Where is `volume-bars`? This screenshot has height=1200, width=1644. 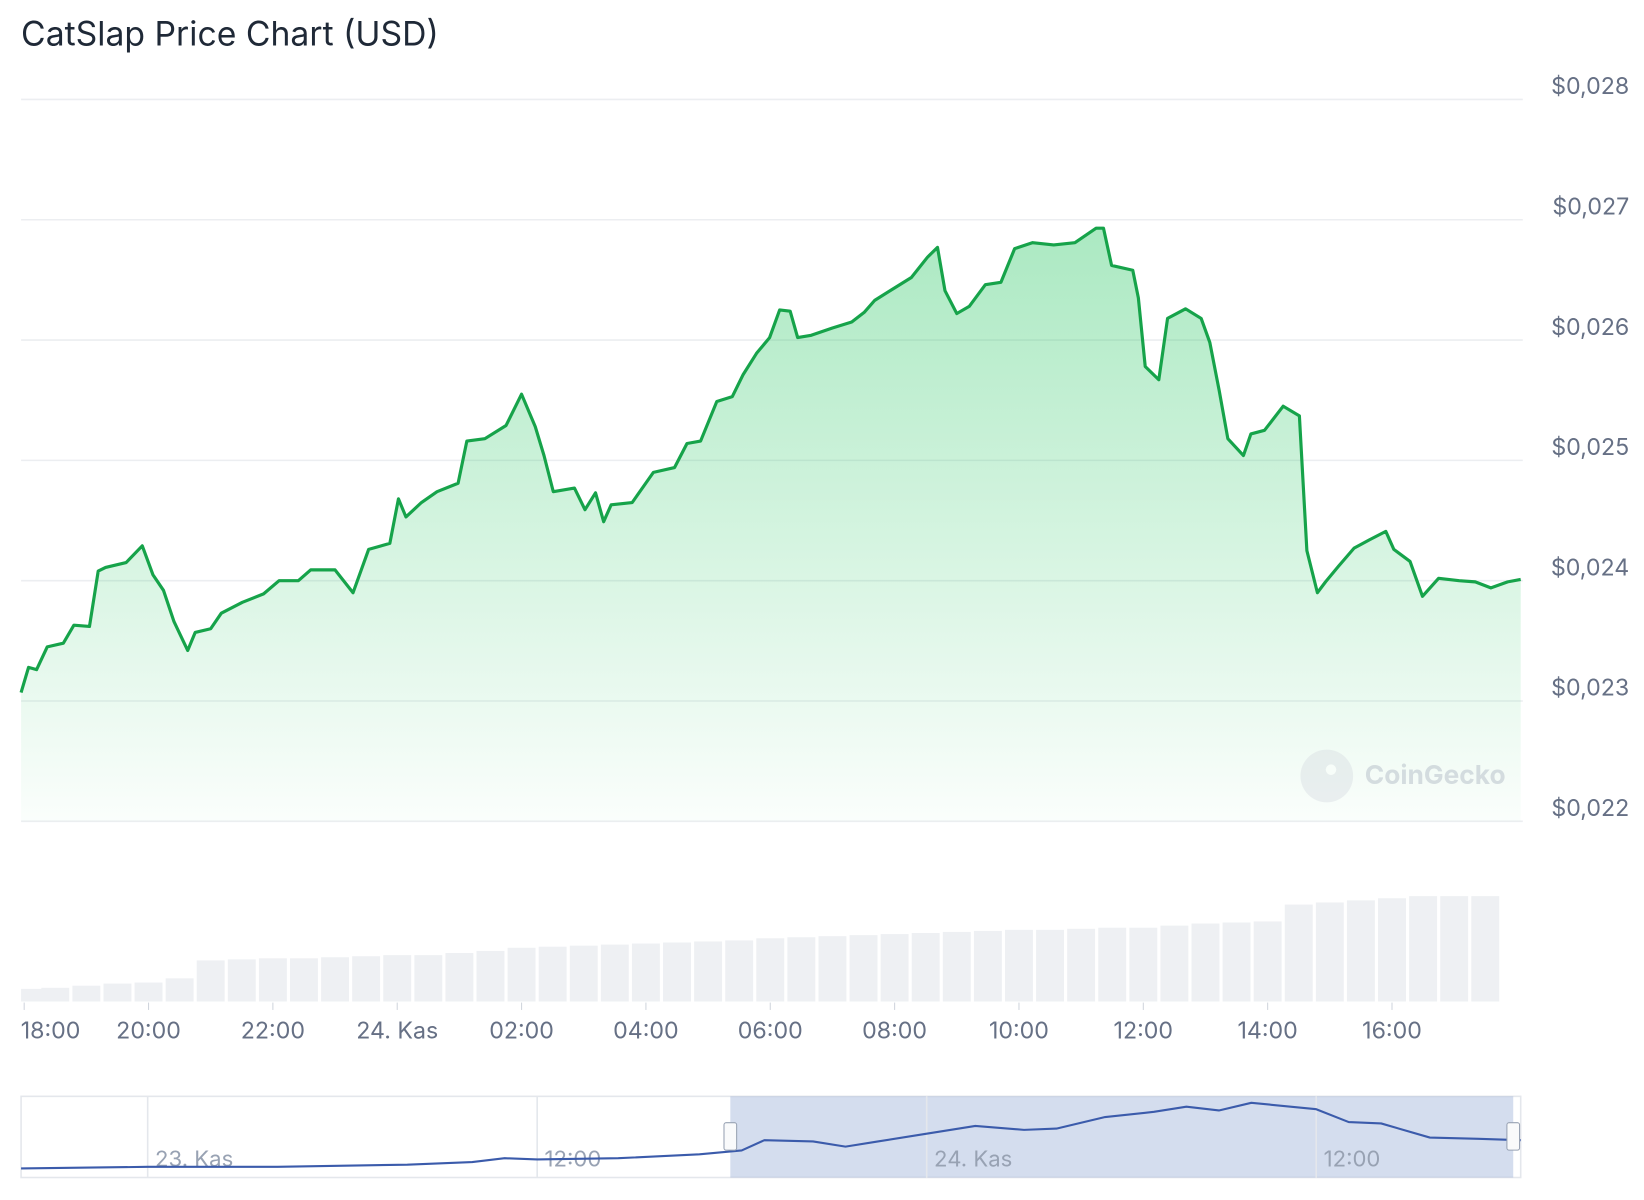
volume-bars is located at coordinates (760, 949).